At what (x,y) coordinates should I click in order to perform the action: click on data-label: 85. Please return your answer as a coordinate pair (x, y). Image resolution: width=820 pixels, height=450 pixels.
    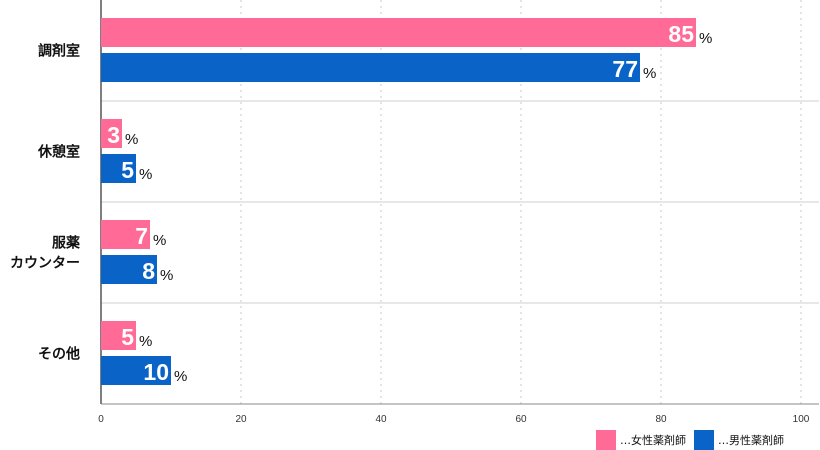
    Looking at the image, I should click on (681, 34).